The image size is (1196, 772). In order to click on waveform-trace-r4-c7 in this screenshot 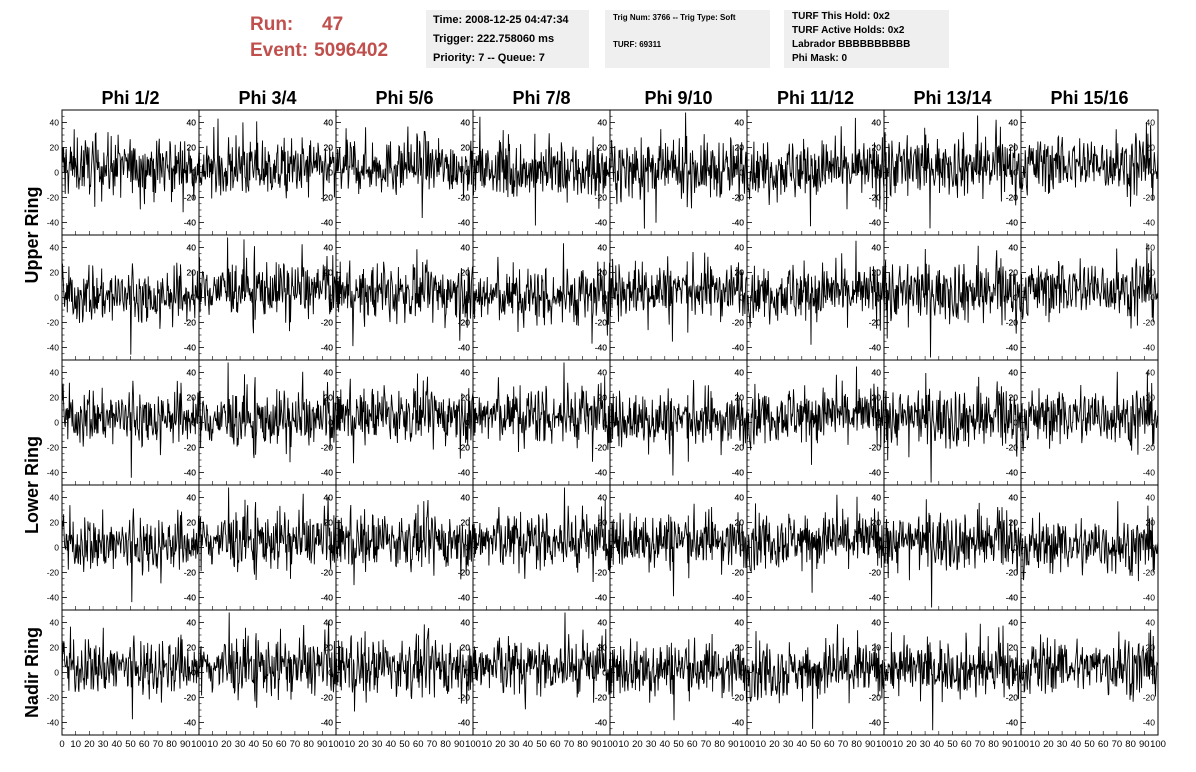, I will do `click(952, 553)`.